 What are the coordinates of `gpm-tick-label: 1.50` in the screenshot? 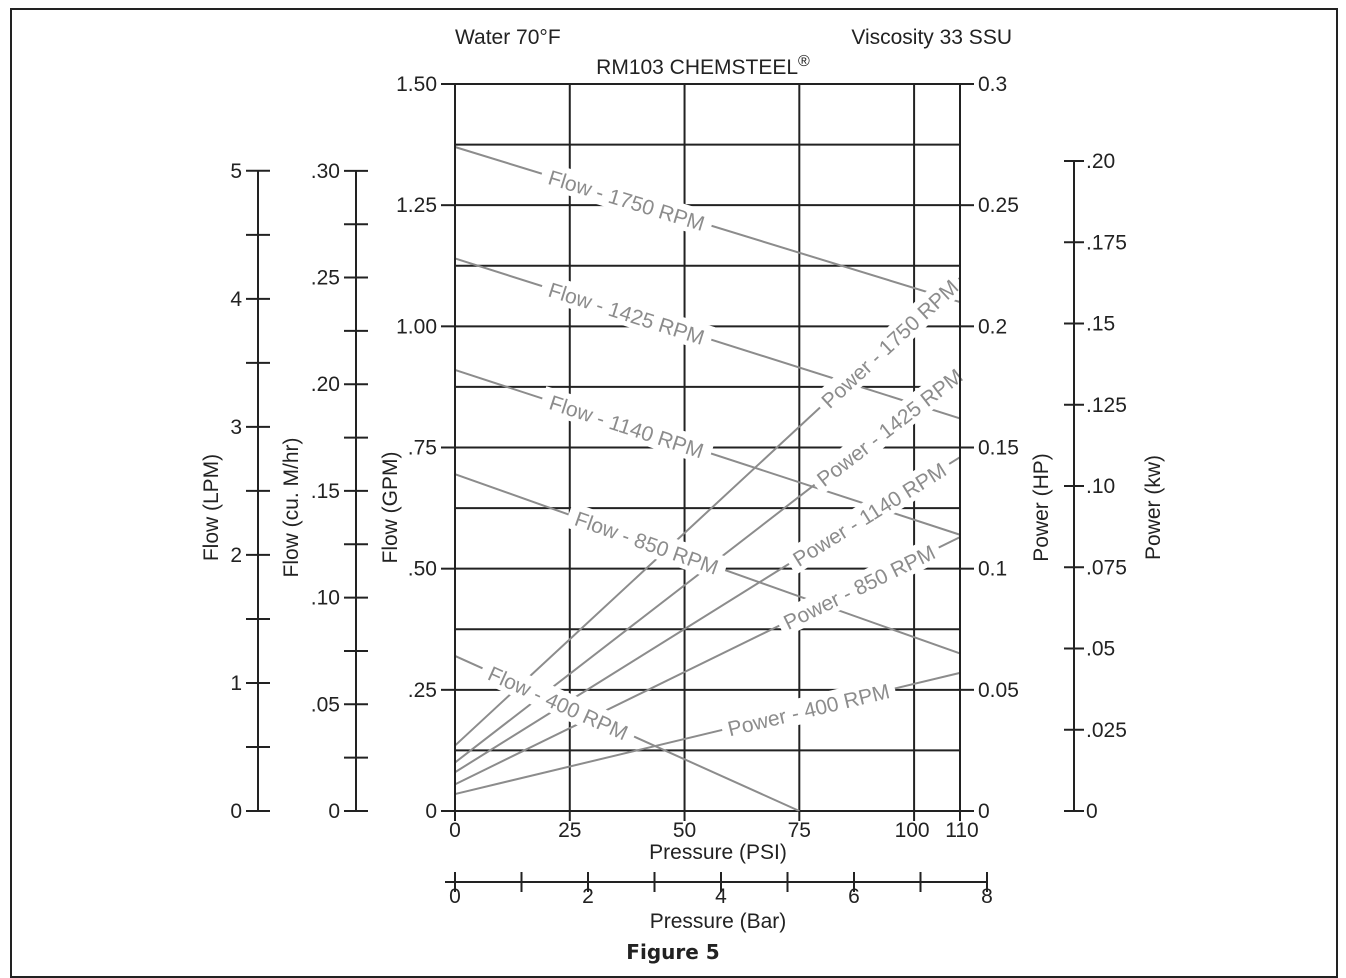 It's located at (416, 84).